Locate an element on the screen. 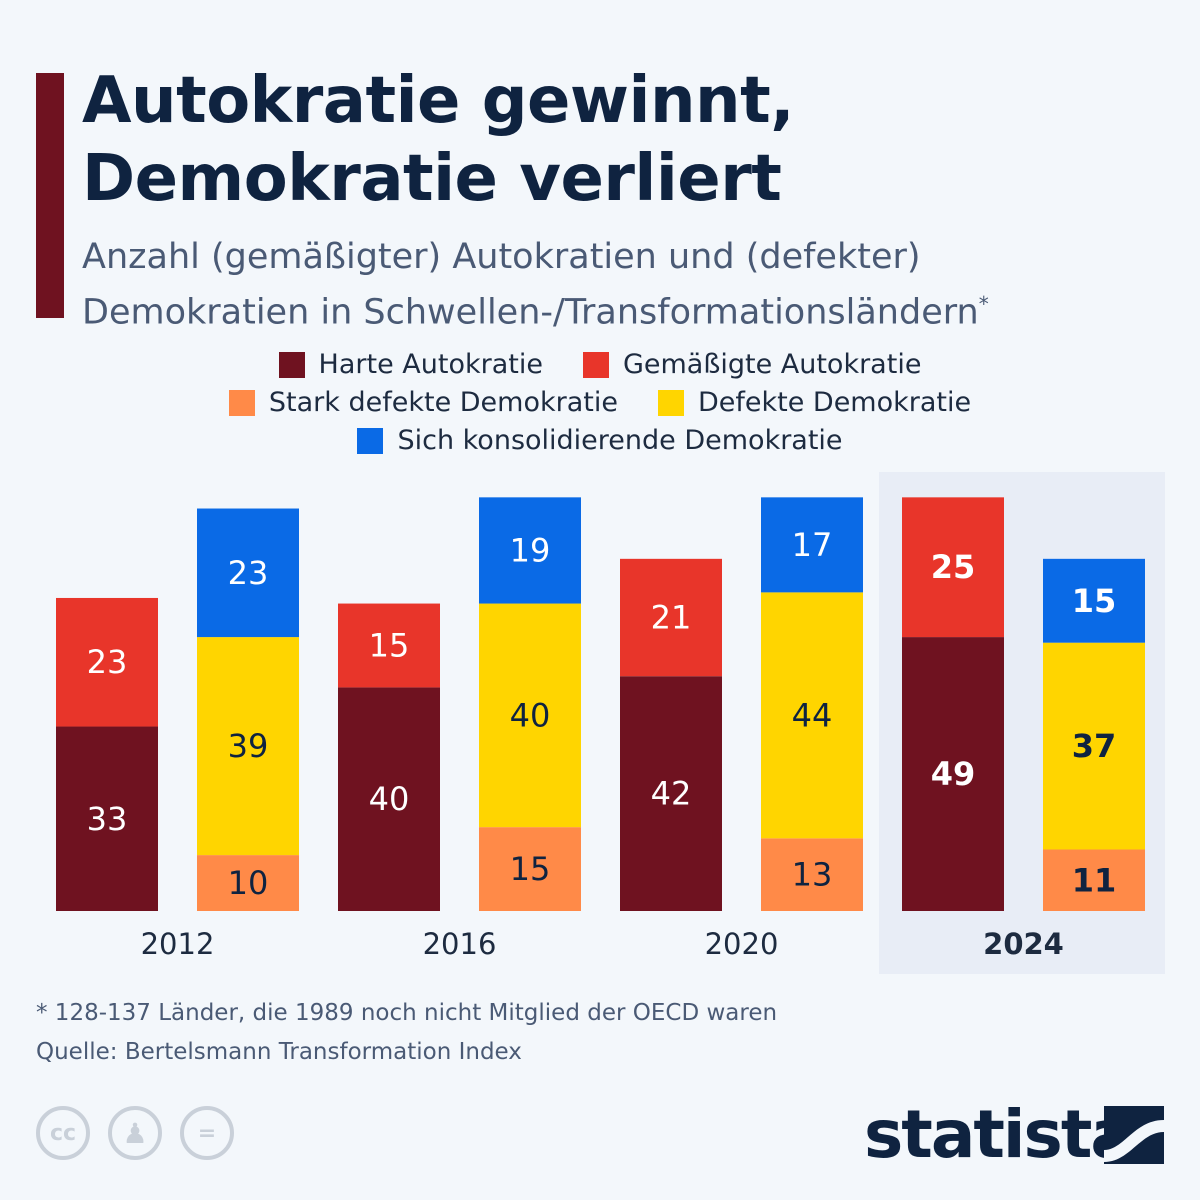 Image resolution: width=1200 pixels, height=1200 pixels. data-label: 44 is located at coordinates (812, 715).